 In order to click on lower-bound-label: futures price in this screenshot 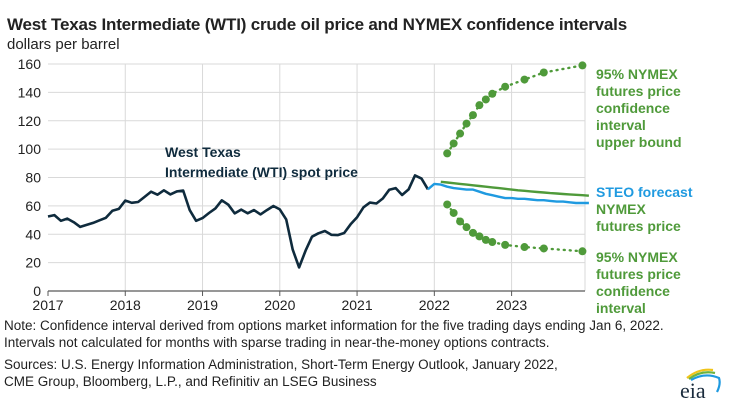, I will do `click(638, 274)`.